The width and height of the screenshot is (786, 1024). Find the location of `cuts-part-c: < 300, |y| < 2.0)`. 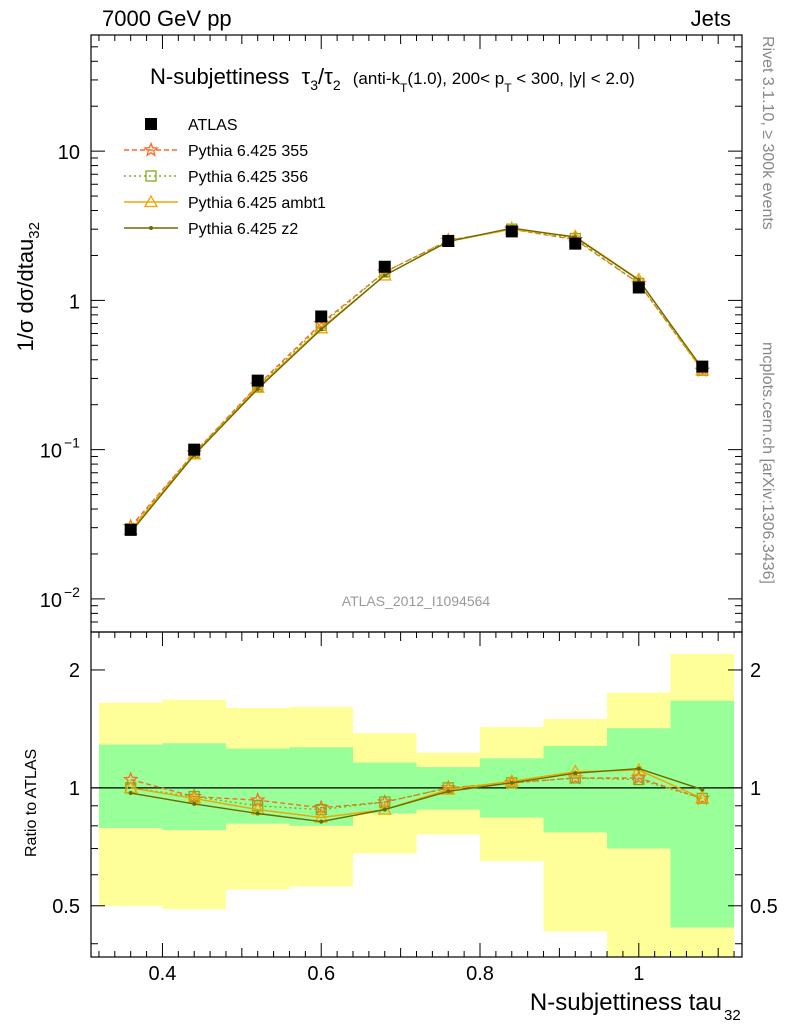

cuts-part-c: < 300, |y| < 2.0) is located at coordinates (573, 78).